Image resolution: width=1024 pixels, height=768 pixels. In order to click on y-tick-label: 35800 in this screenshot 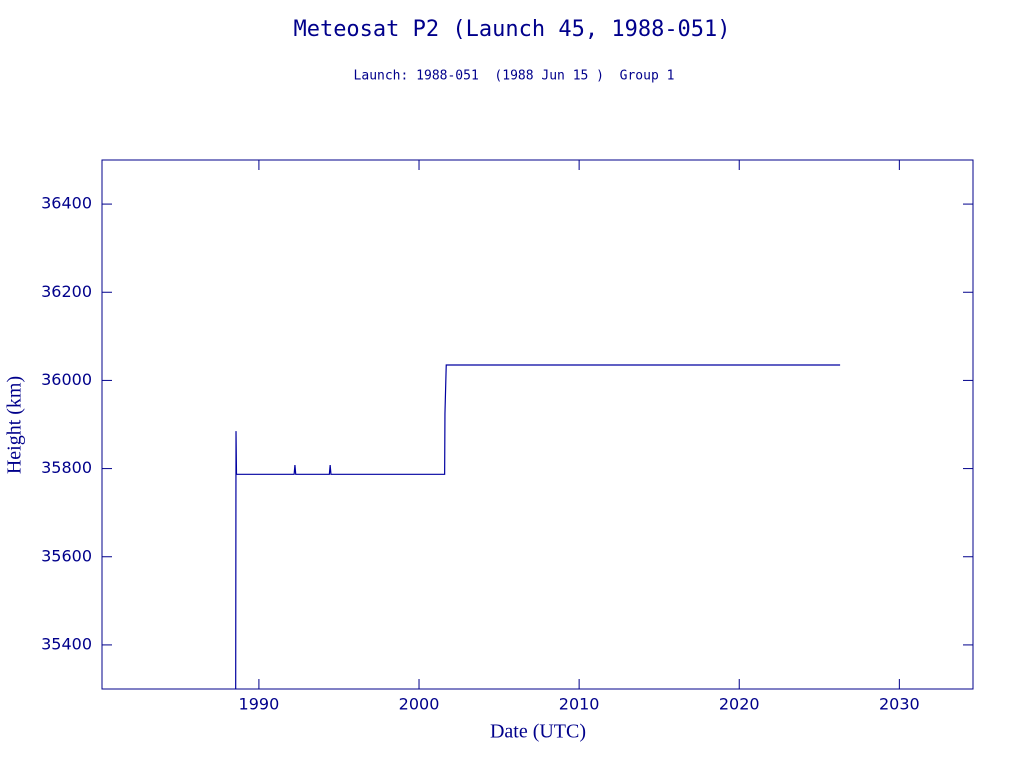, I will do `click(66, 467)`.